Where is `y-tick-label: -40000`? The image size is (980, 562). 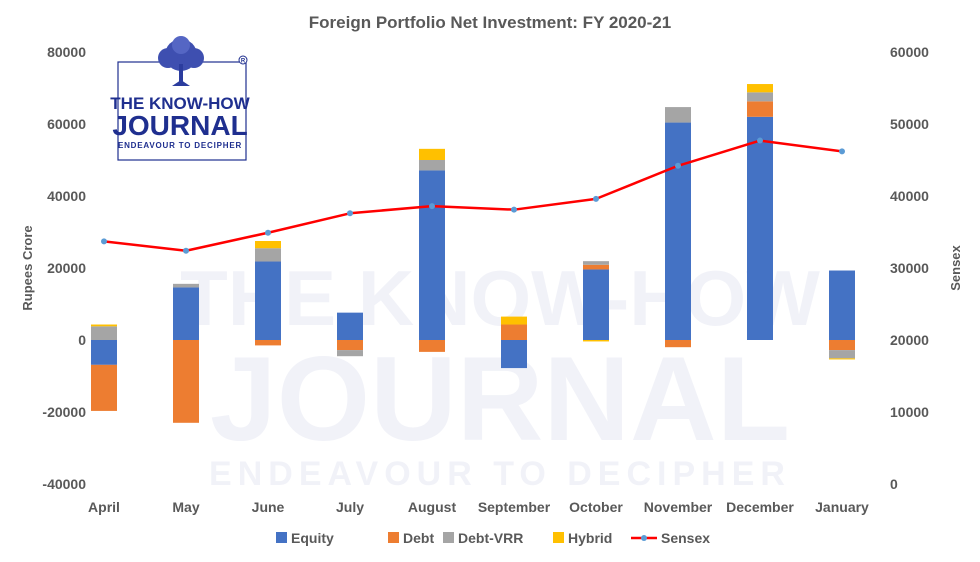
y-tick-label: -40000 is located at coordinates (64, 484).